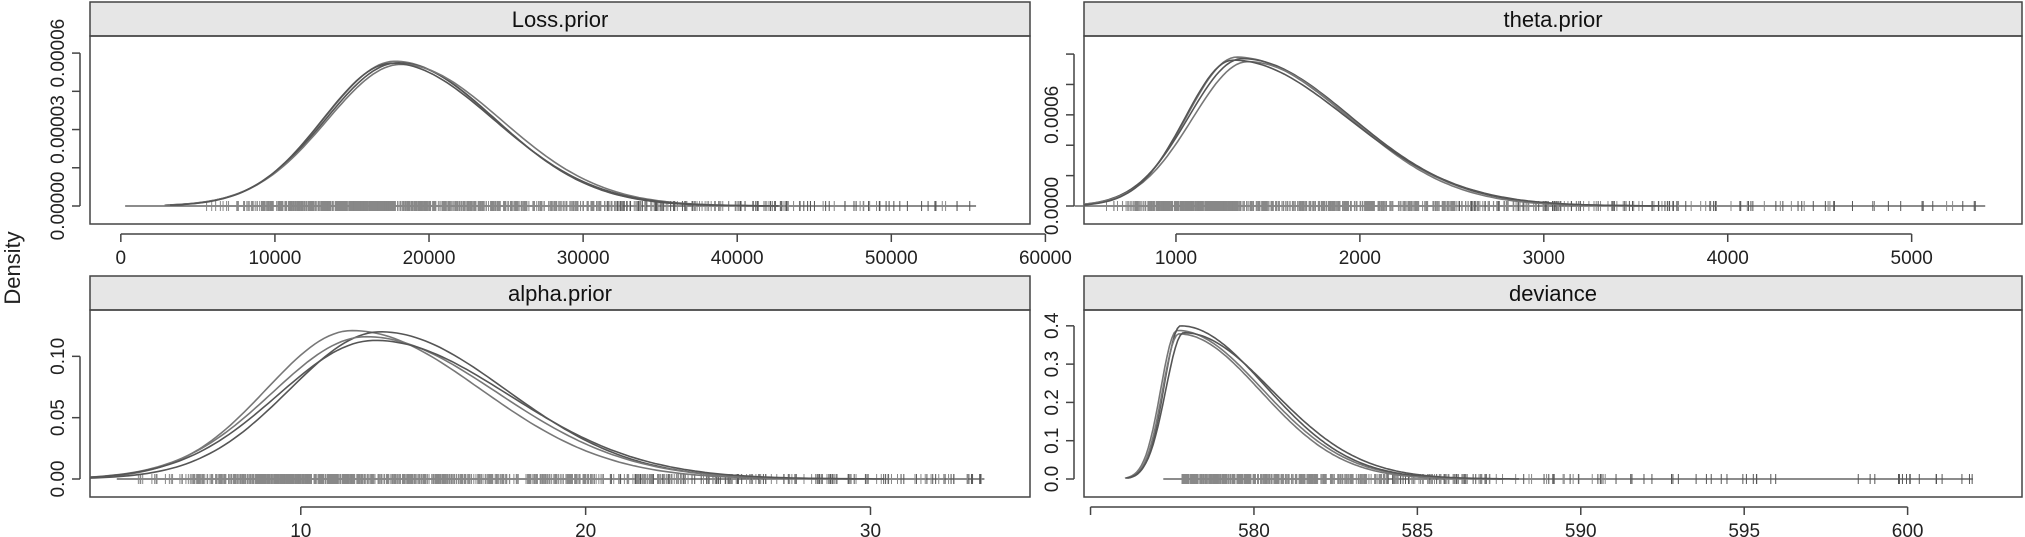  Describe the element at coordinates (891, 258) in the screenshot. I see `x-tick-label: 50000` at that location.